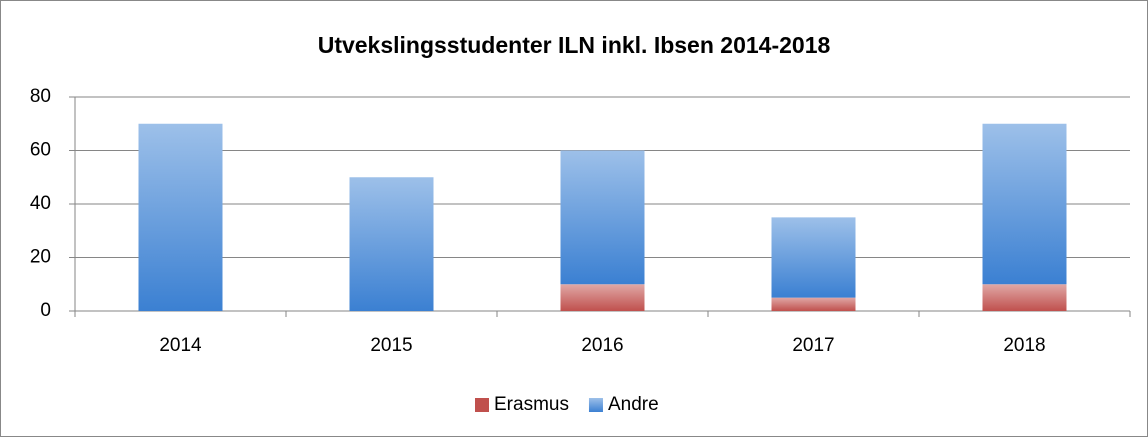 This screenshot has height=437, width=1148. I want to click on x-tick-label: 2015, so click(391, 345).